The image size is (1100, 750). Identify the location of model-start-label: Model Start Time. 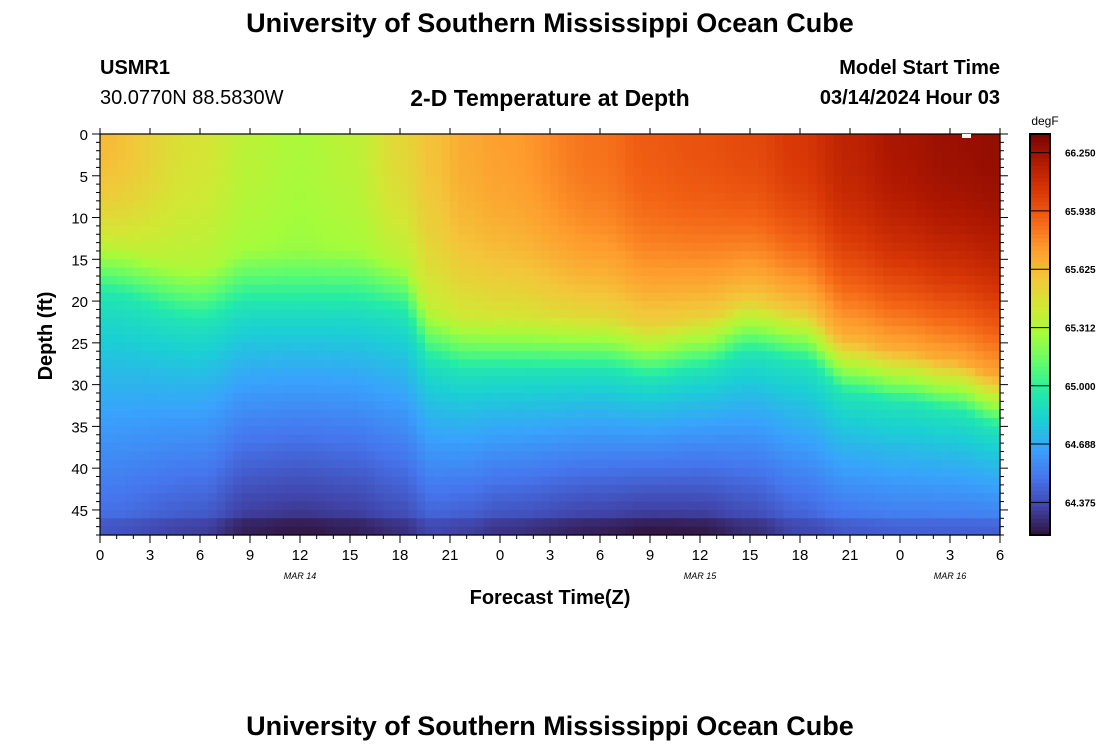
(919, 68).